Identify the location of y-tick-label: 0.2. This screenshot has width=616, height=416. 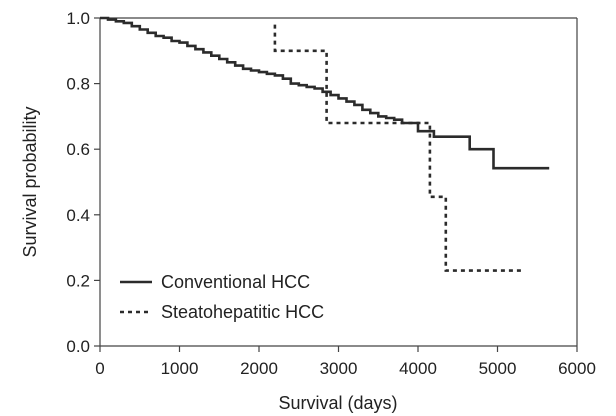
(78, 280).